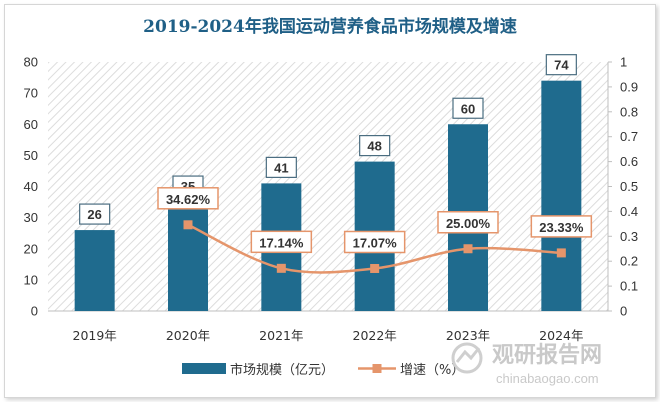 The height and width of the screenshot is (402, 660). Describe the element at coordinates (629, 161) in the screenshot. I see `right-y-tick-label: 0.6` at that location.